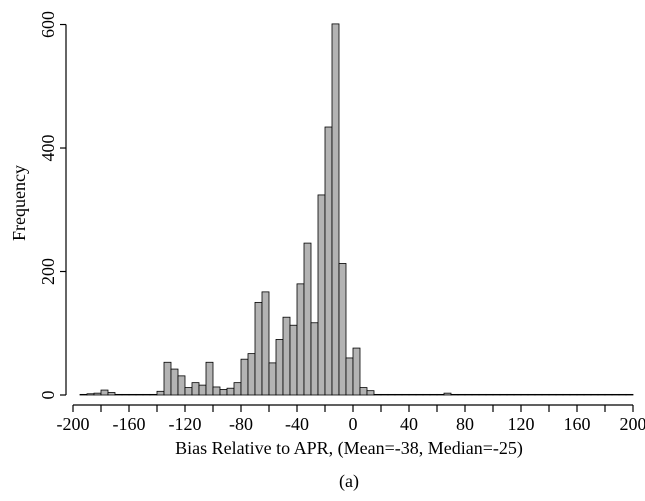 The height and width of the screenshot is (501, 645). I want to click on x-tick-label: 160, so click(577, 424).